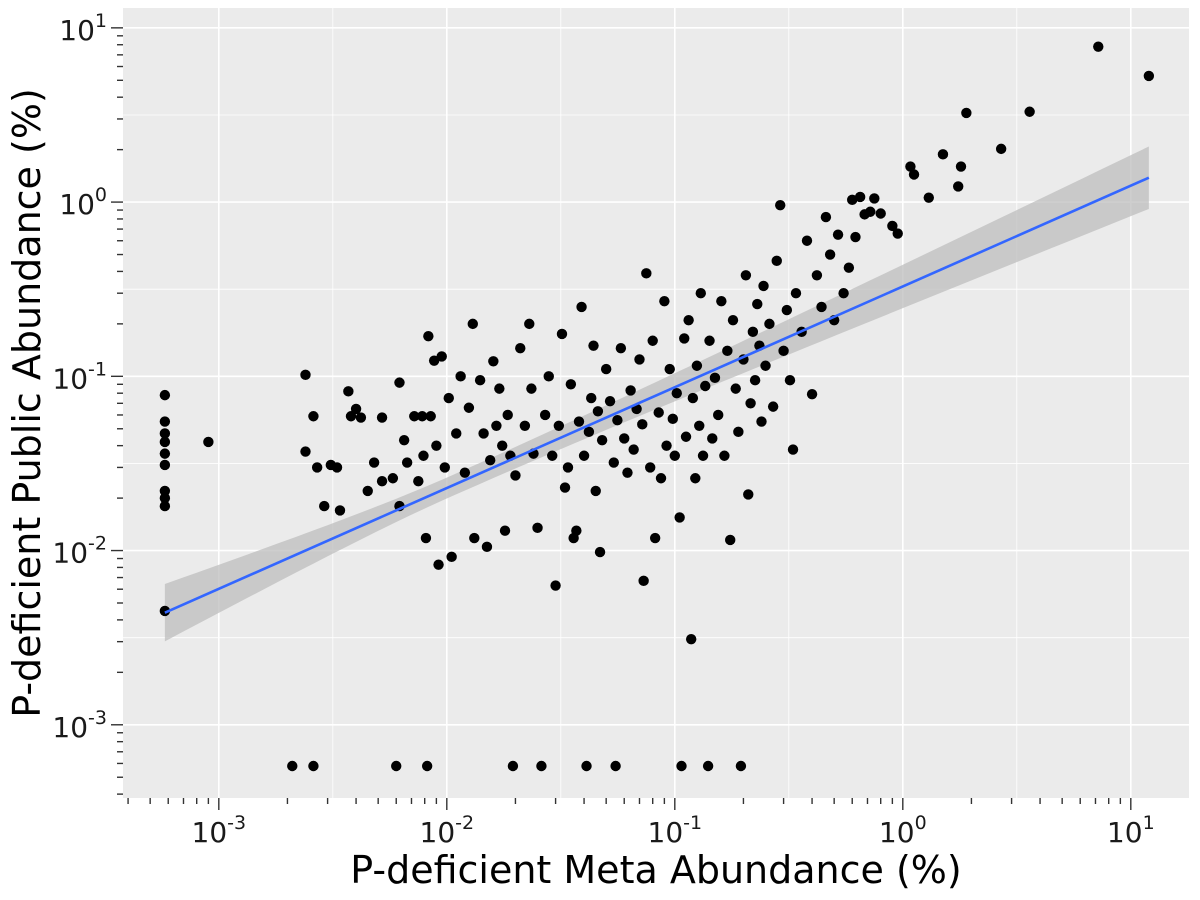 Image resolution: width=1200 pixels, height=900 pixels. I want to click on y-axis-title: P-deficient Public Abundance (%), so click(27, 403).